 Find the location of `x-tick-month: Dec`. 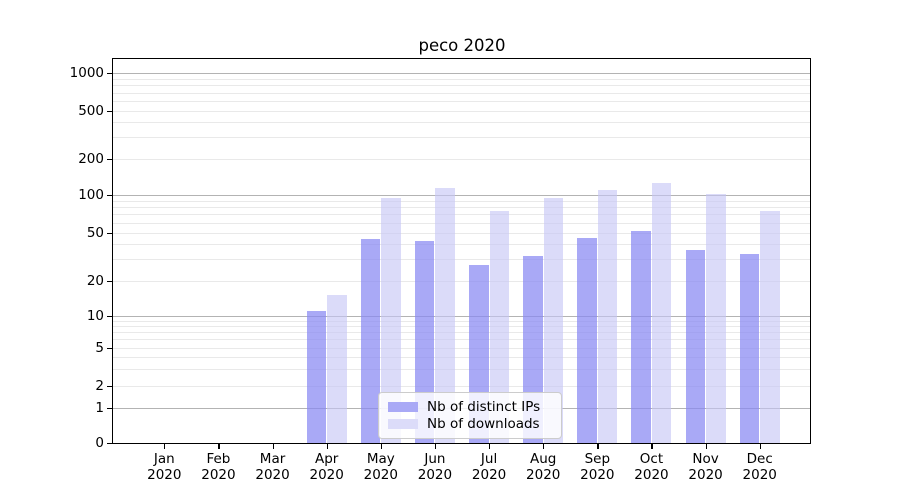

x-tick-month: Dec is located at coordinates (759, 459).